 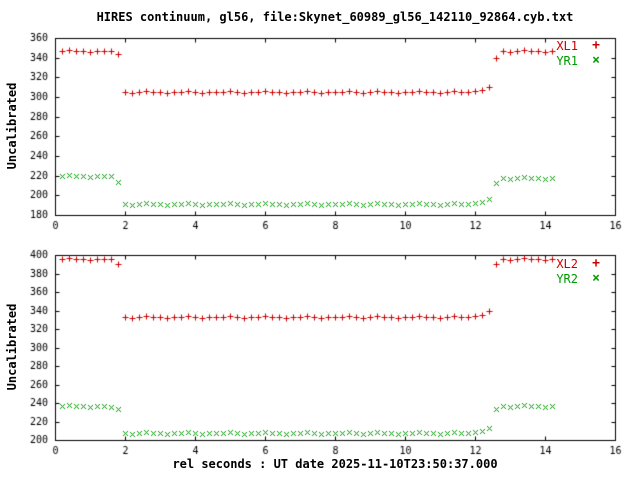 What do you see at coordinates (581, 263) in the screenshot?
I see `legend-item-xl2: XL2 +` at bounding box center [581, 263].